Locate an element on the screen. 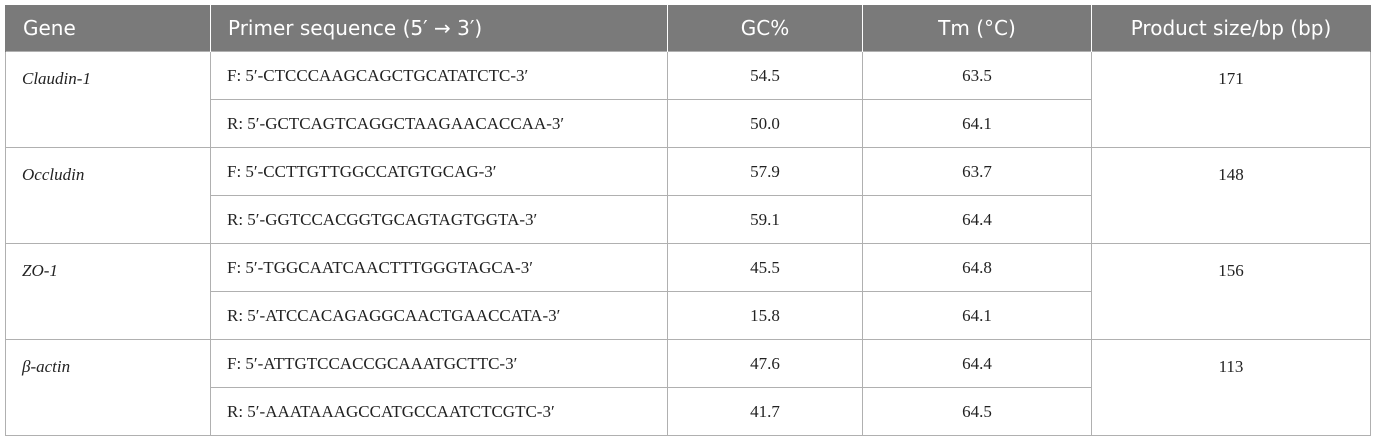 The width and height of the screenshot is (1375, 436). product-size: 148 is located at coordinates (1231, 195).